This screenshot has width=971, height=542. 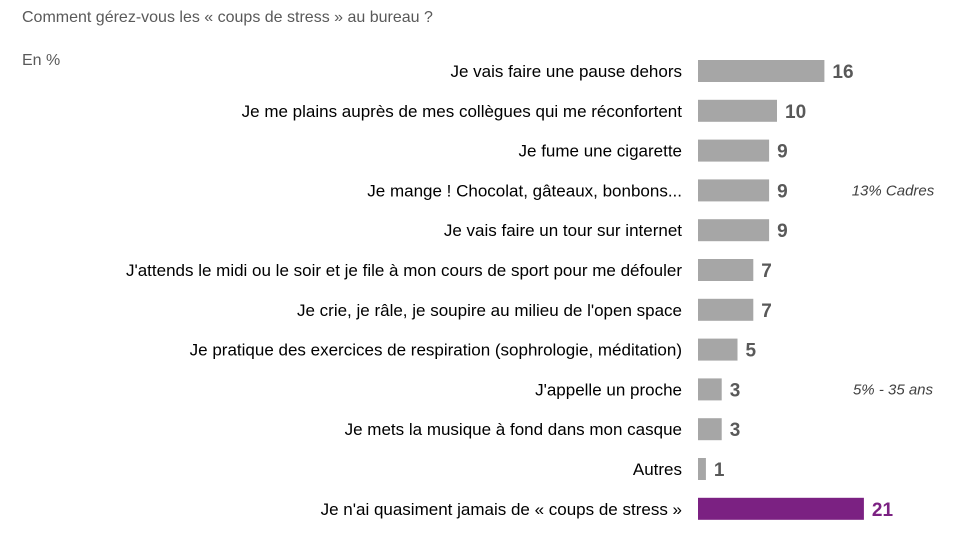 I want to click on category-label: Je vais faire une pause dehors, so click(x=566, y=71).